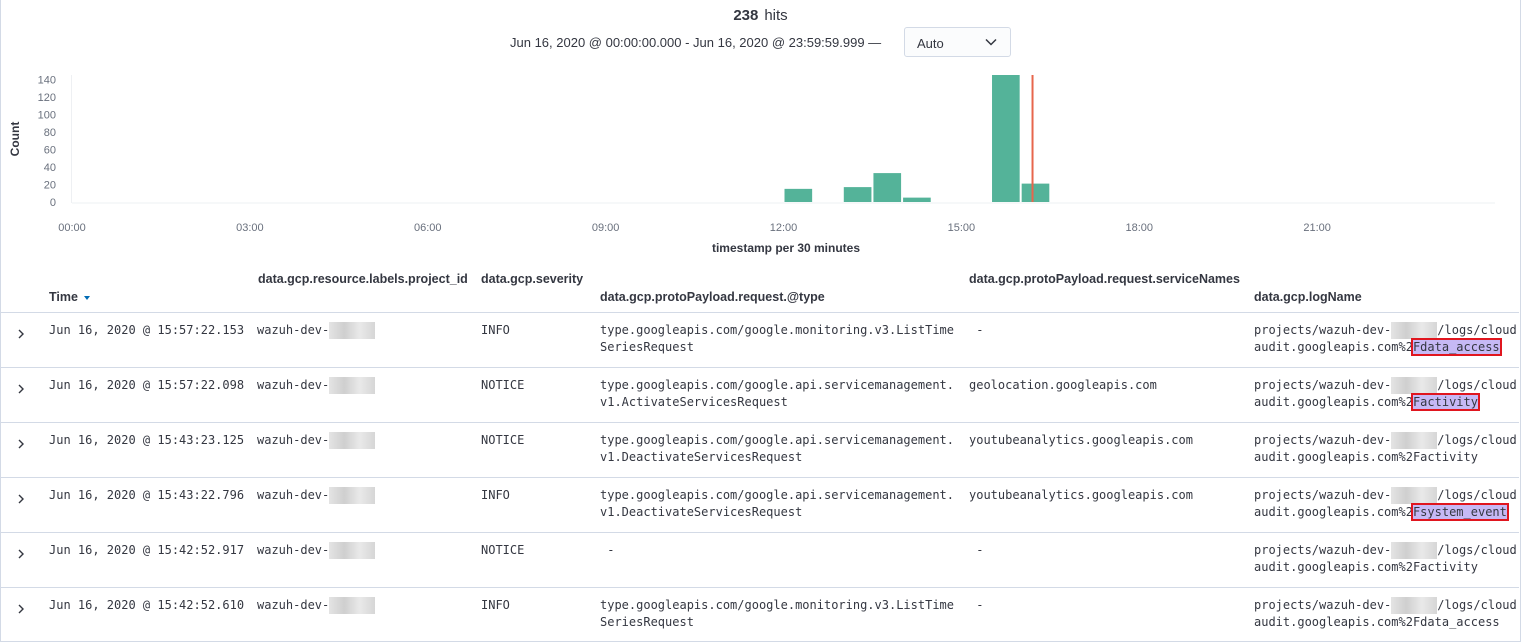 The width and height of the screenshot is (1521, 643). I want to click on x-tick-label: 00:00, so click(72, 228).